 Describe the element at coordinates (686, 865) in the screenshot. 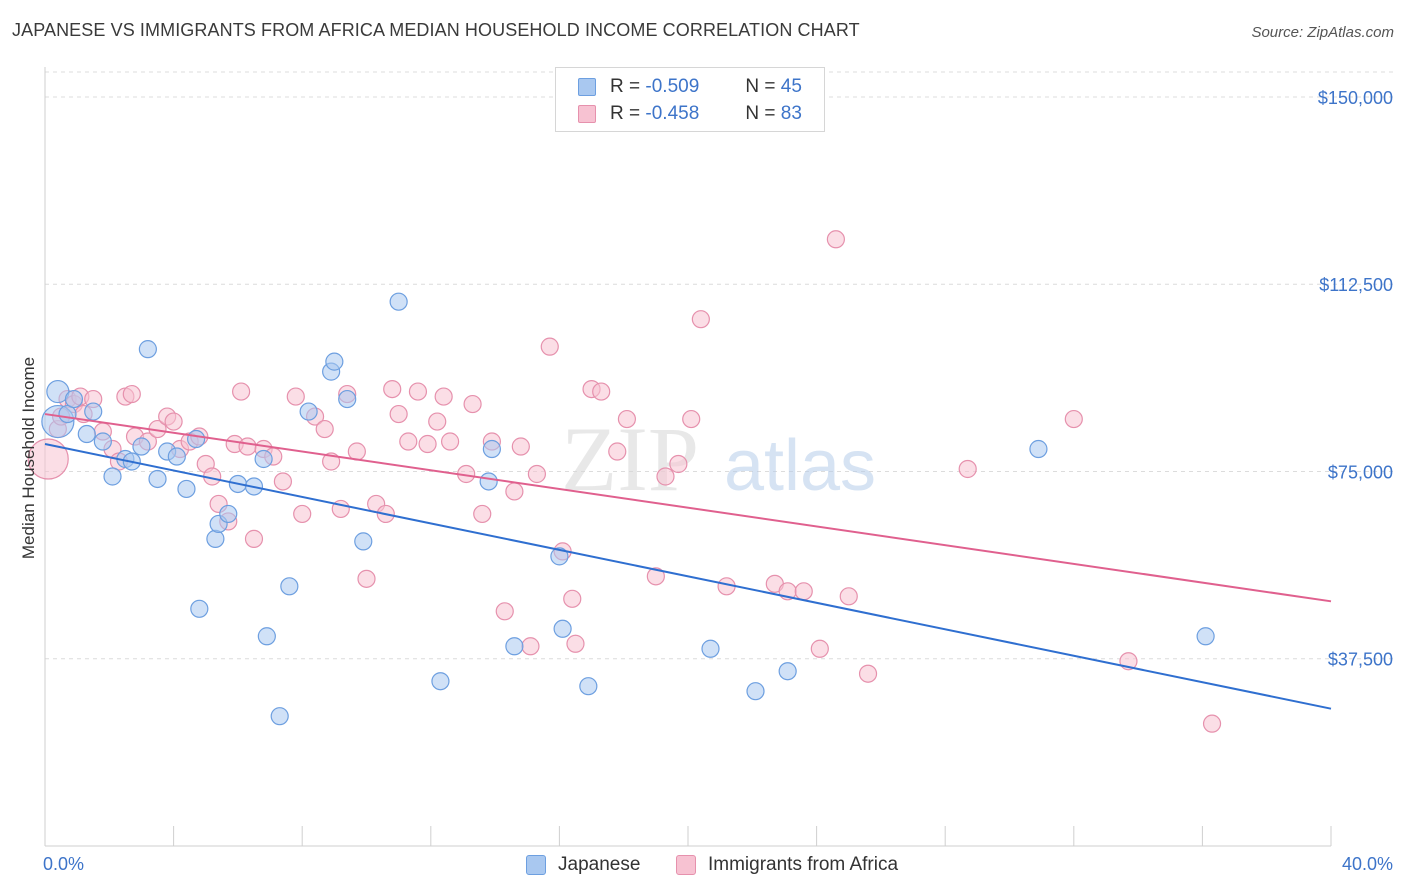

I see `bottom-swatch-africa` at that location.